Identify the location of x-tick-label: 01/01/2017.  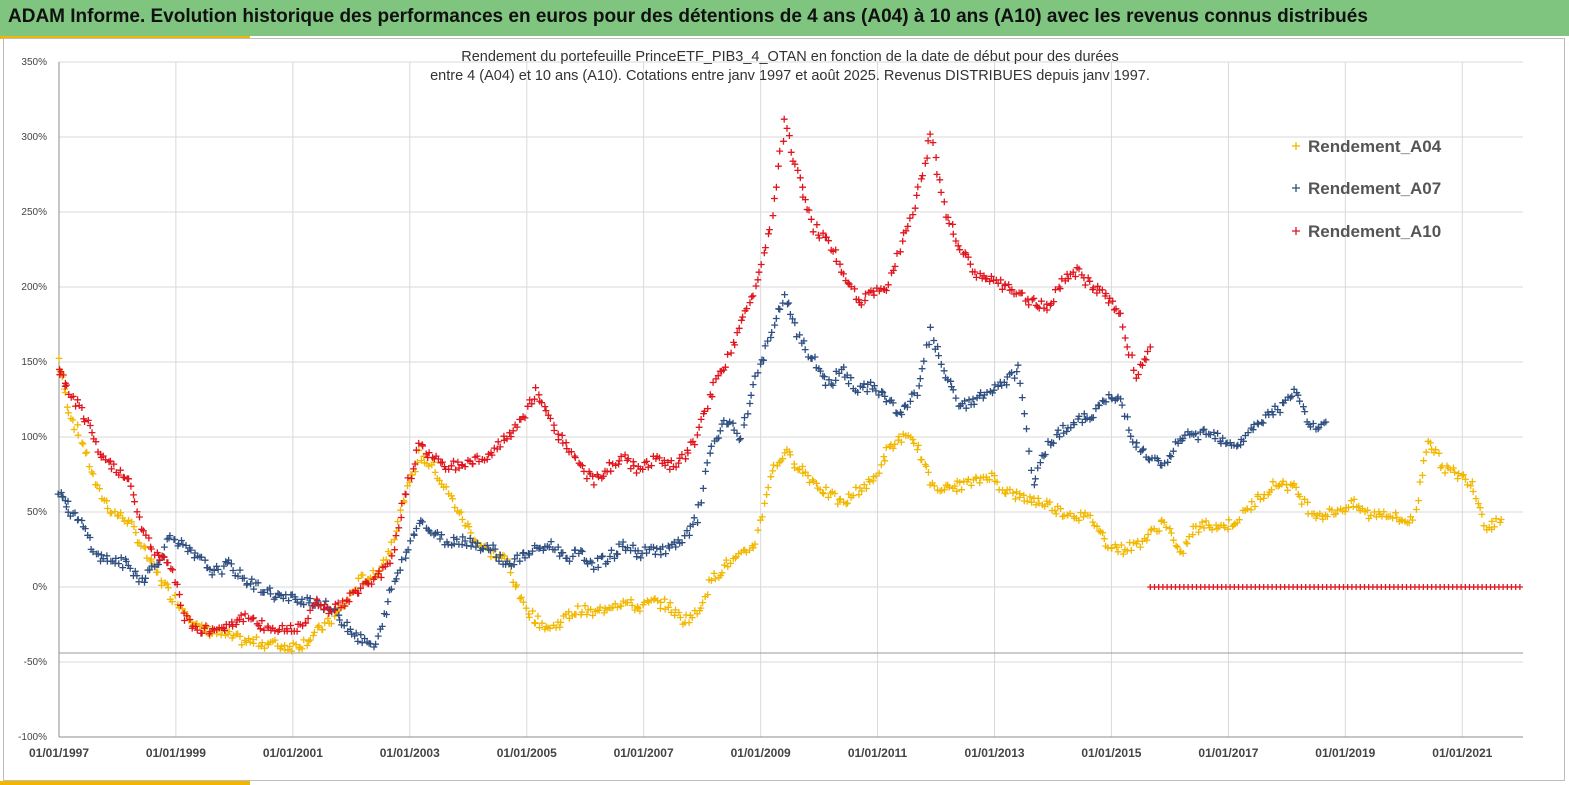
(1228, 753).